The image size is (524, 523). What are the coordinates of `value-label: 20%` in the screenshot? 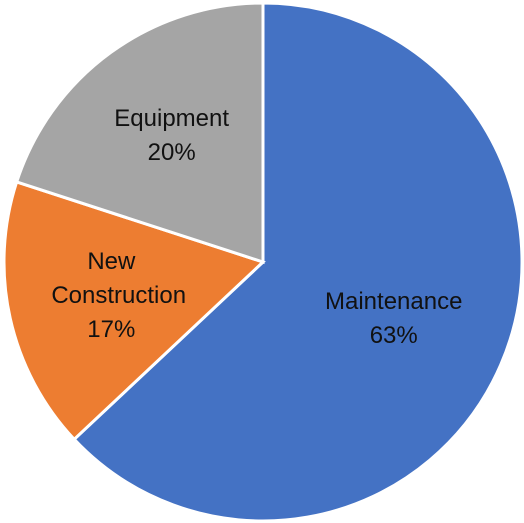 It's located at (171, 153).